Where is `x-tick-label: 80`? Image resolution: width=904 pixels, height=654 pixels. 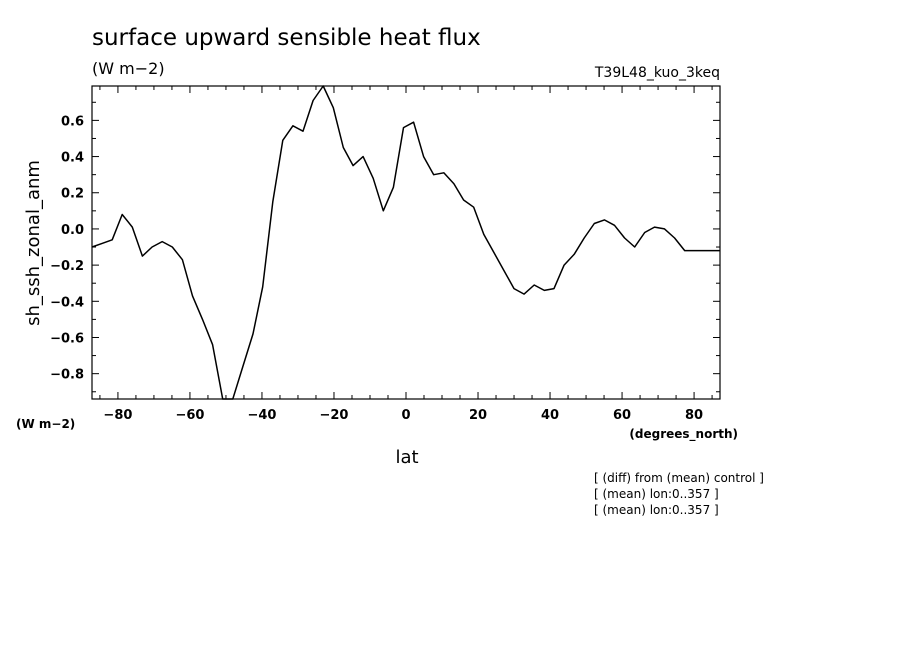 x-tick-label: 80 is located at coordinates (694, 415).